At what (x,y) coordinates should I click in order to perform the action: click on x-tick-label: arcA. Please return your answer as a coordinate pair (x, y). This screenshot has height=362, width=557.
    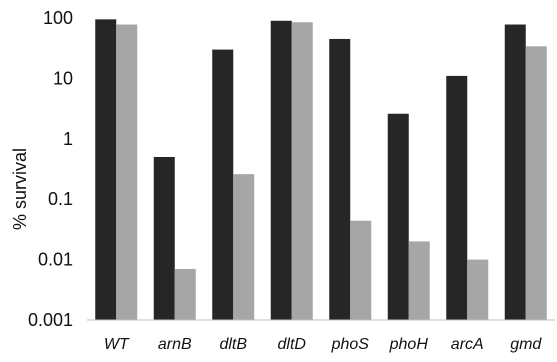
    Looking at the image, I should click on (467, 344).